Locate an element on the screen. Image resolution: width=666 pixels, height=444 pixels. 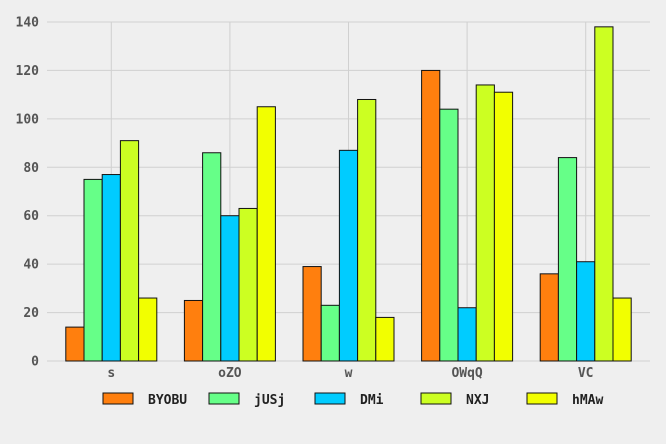
bar-DMi-oZO is located at coordinates (230, 288).